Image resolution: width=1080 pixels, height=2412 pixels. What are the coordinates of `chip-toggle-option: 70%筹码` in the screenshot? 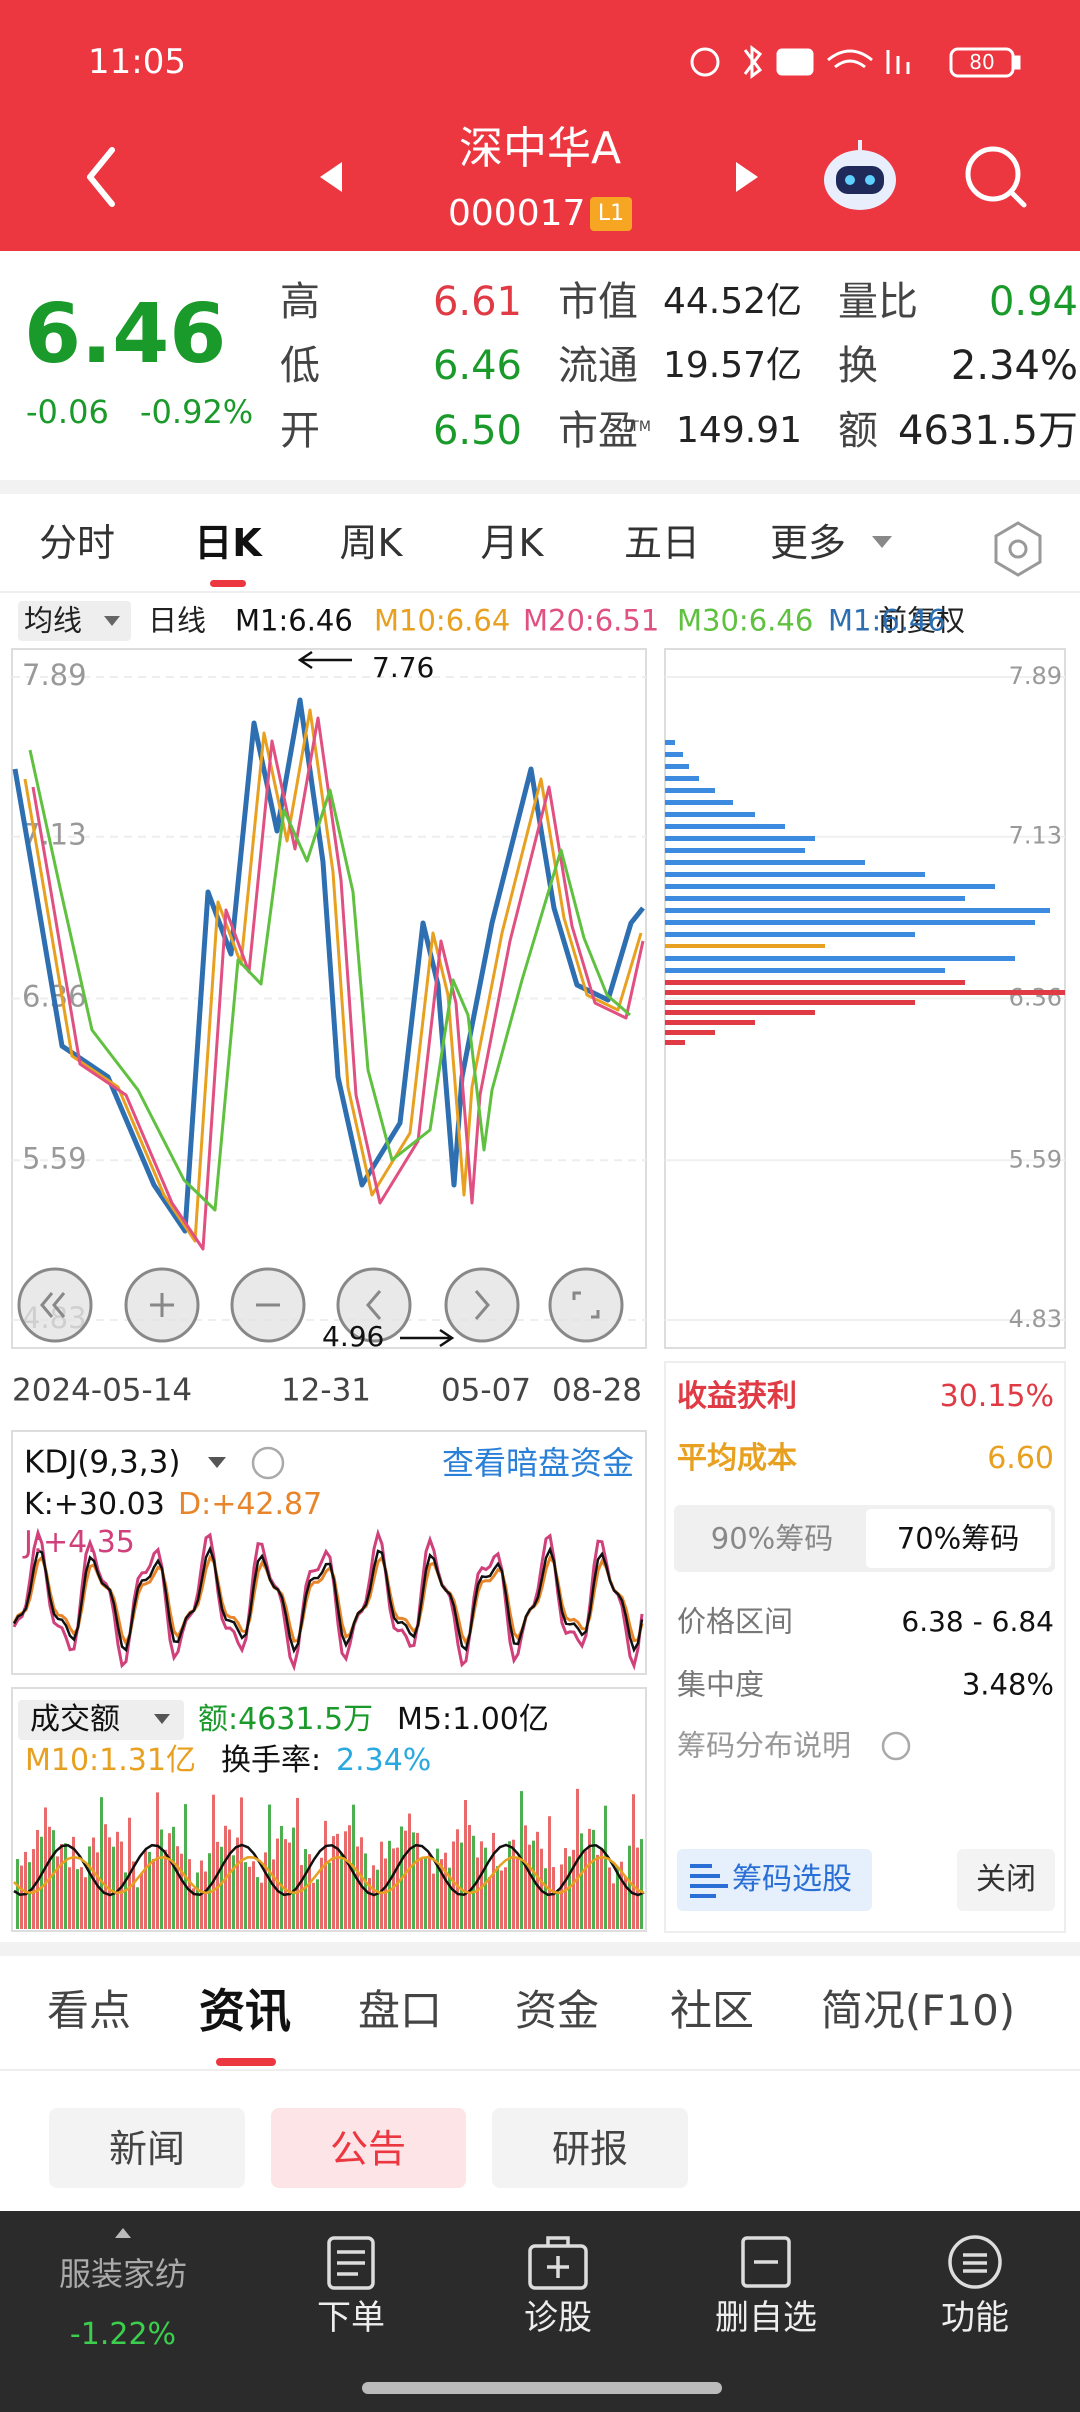 It's located at (958, 1538).